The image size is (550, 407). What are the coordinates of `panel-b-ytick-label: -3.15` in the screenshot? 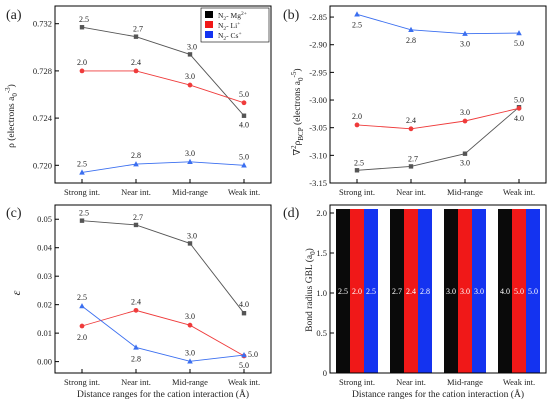 It's located at (318, 183).